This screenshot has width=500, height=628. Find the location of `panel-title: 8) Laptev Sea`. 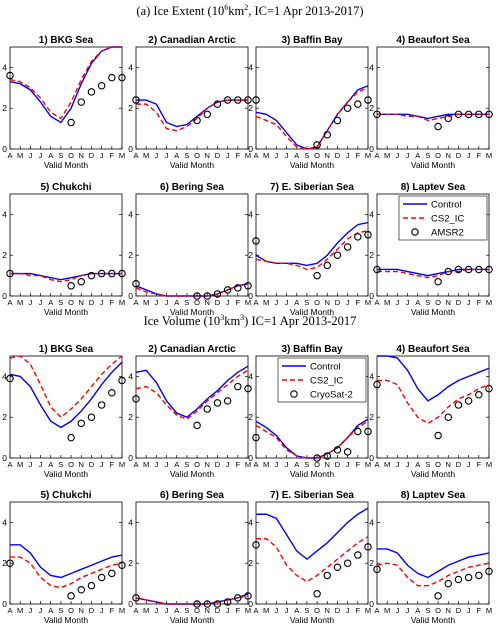

panel-title: 8) Laptev Sea is located at coordinates (433, 495).